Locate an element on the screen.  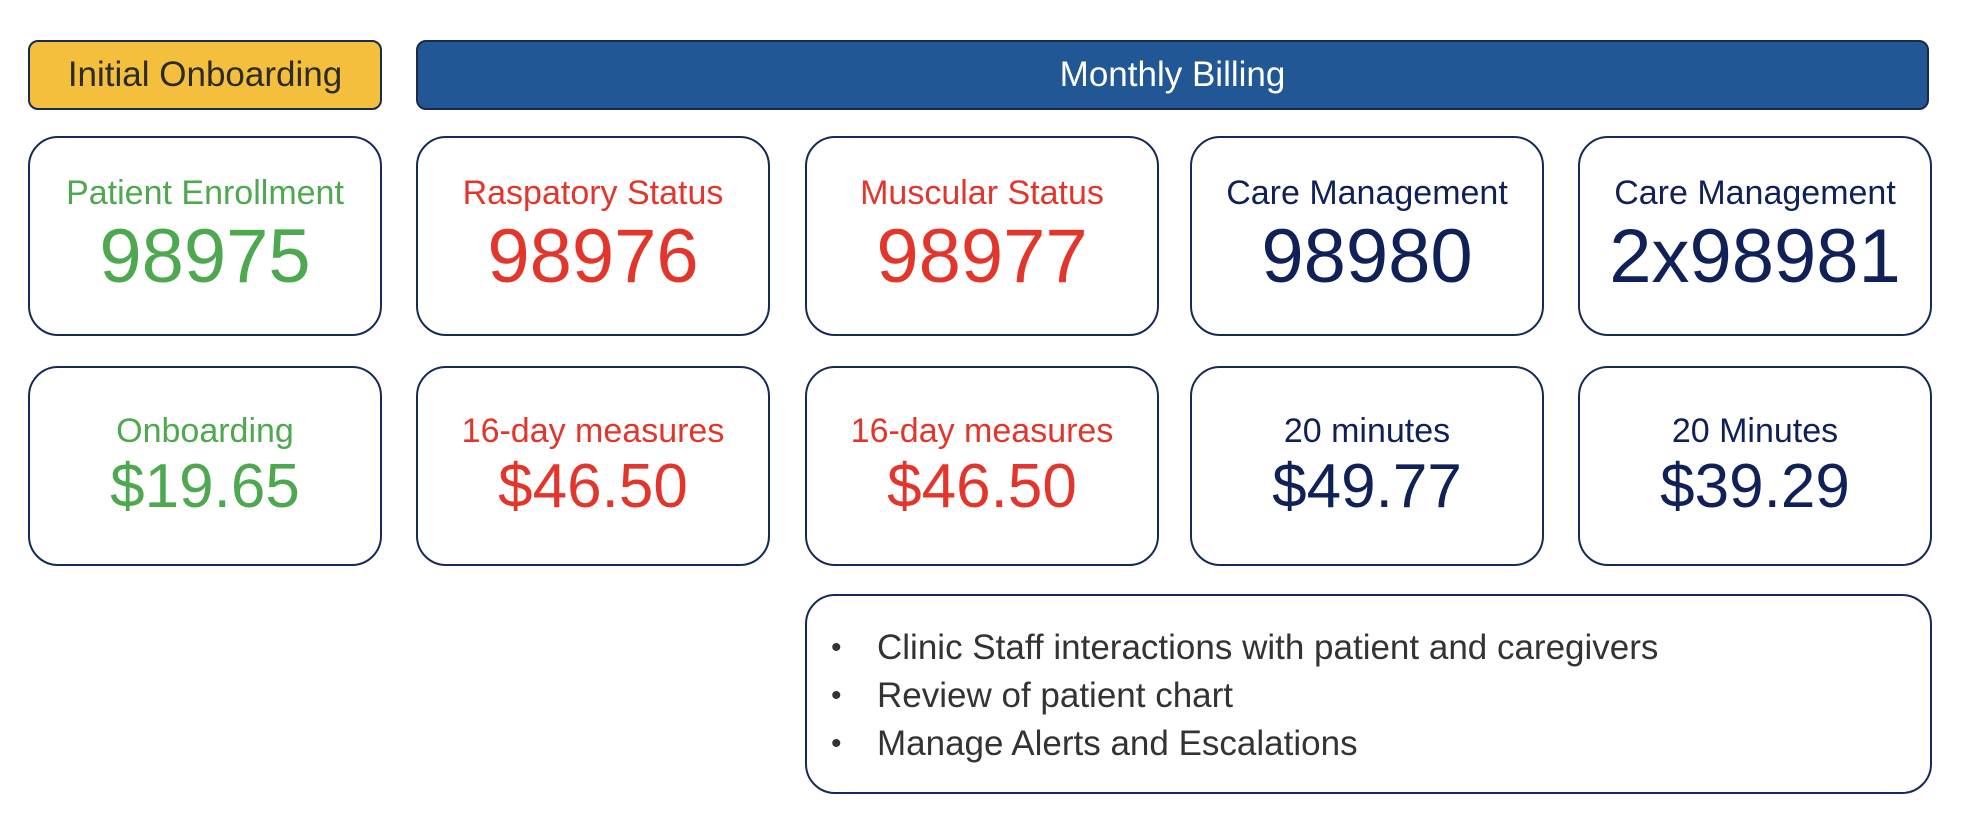
code-card-care-management-98980: Care Management 98980 is located at coordinates (1367, 236).